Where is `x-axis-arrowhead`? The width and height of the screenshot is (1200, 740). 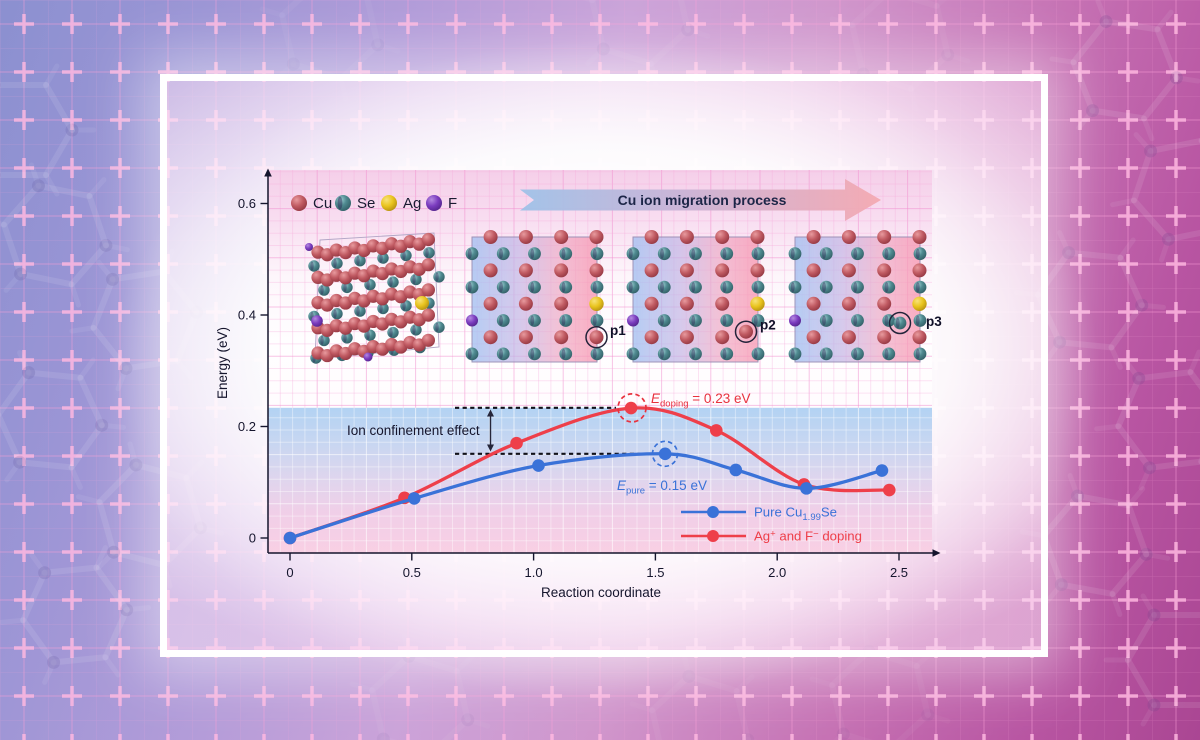
x-axis-arrowhead is located at coordinates (936, 553).